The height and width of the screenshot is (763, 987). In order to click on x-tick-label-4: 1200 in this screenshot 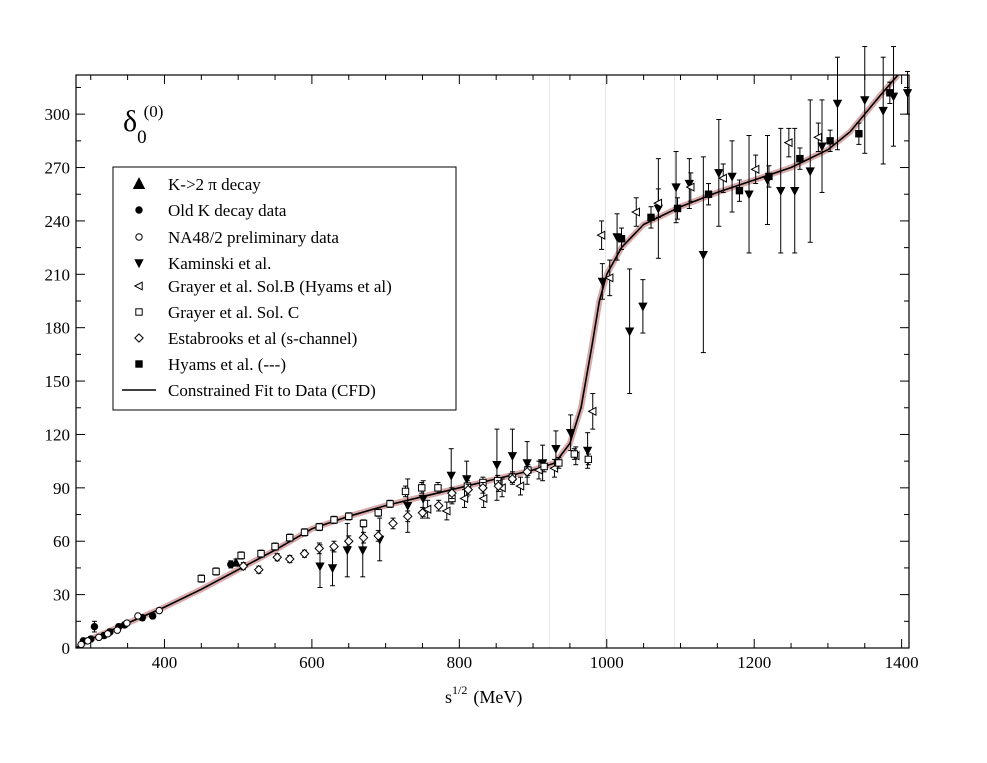, I will do `click(754, 662)`.